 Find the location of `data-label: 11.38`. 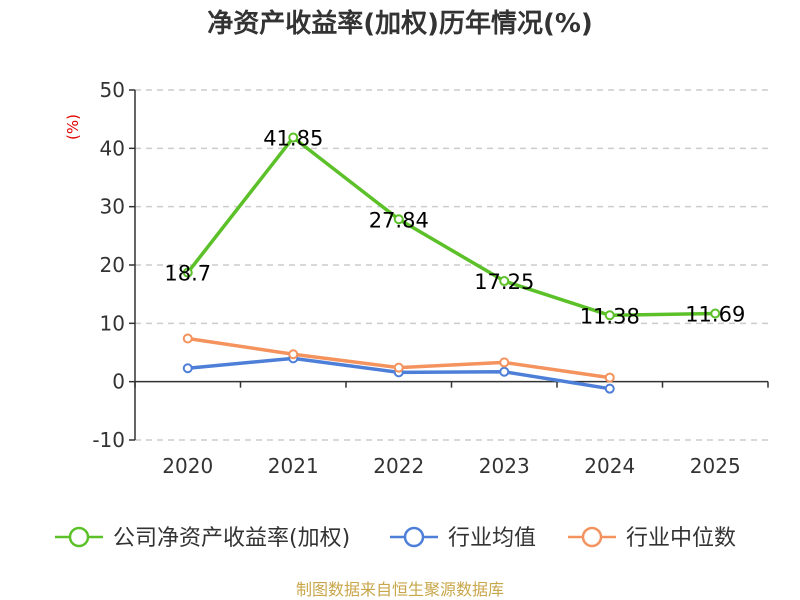

data-label: 11.38 is located at coordinates (610, 316).